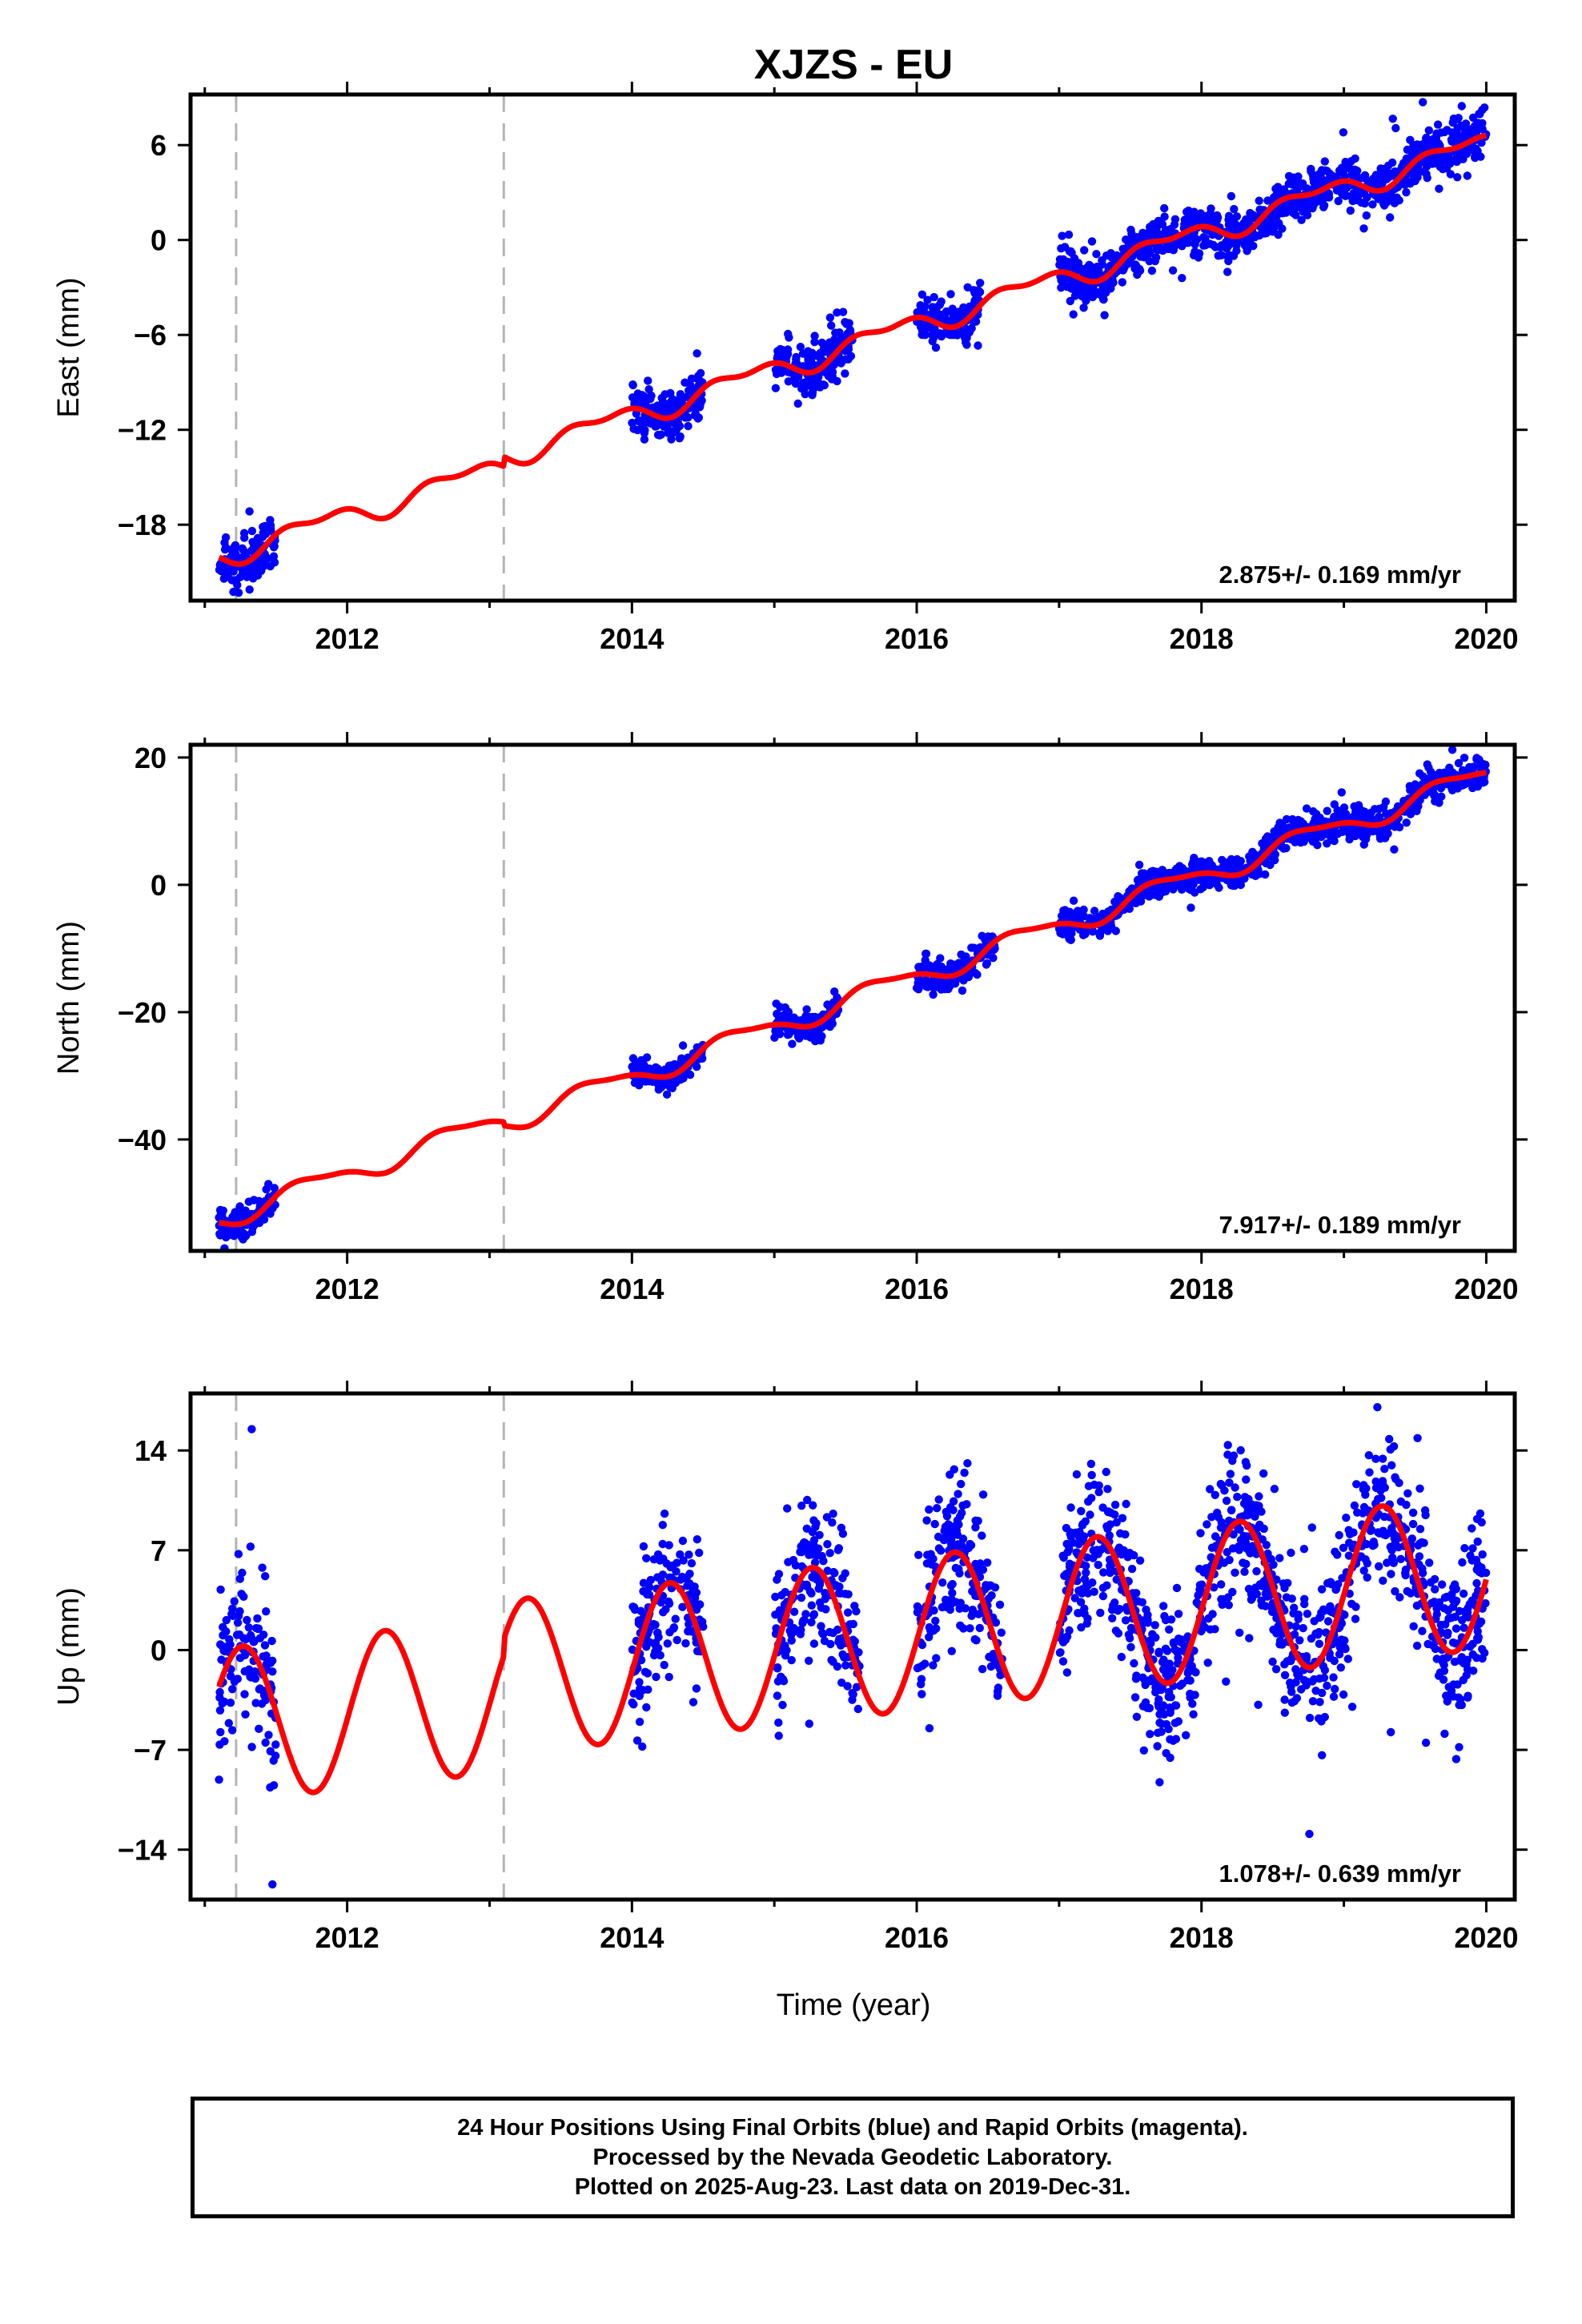 This screenshot has width=1582, height=2324. Describe the element at coordinates (159, 145) in the screenshot. I see `y-tick-label: 6` at that location.